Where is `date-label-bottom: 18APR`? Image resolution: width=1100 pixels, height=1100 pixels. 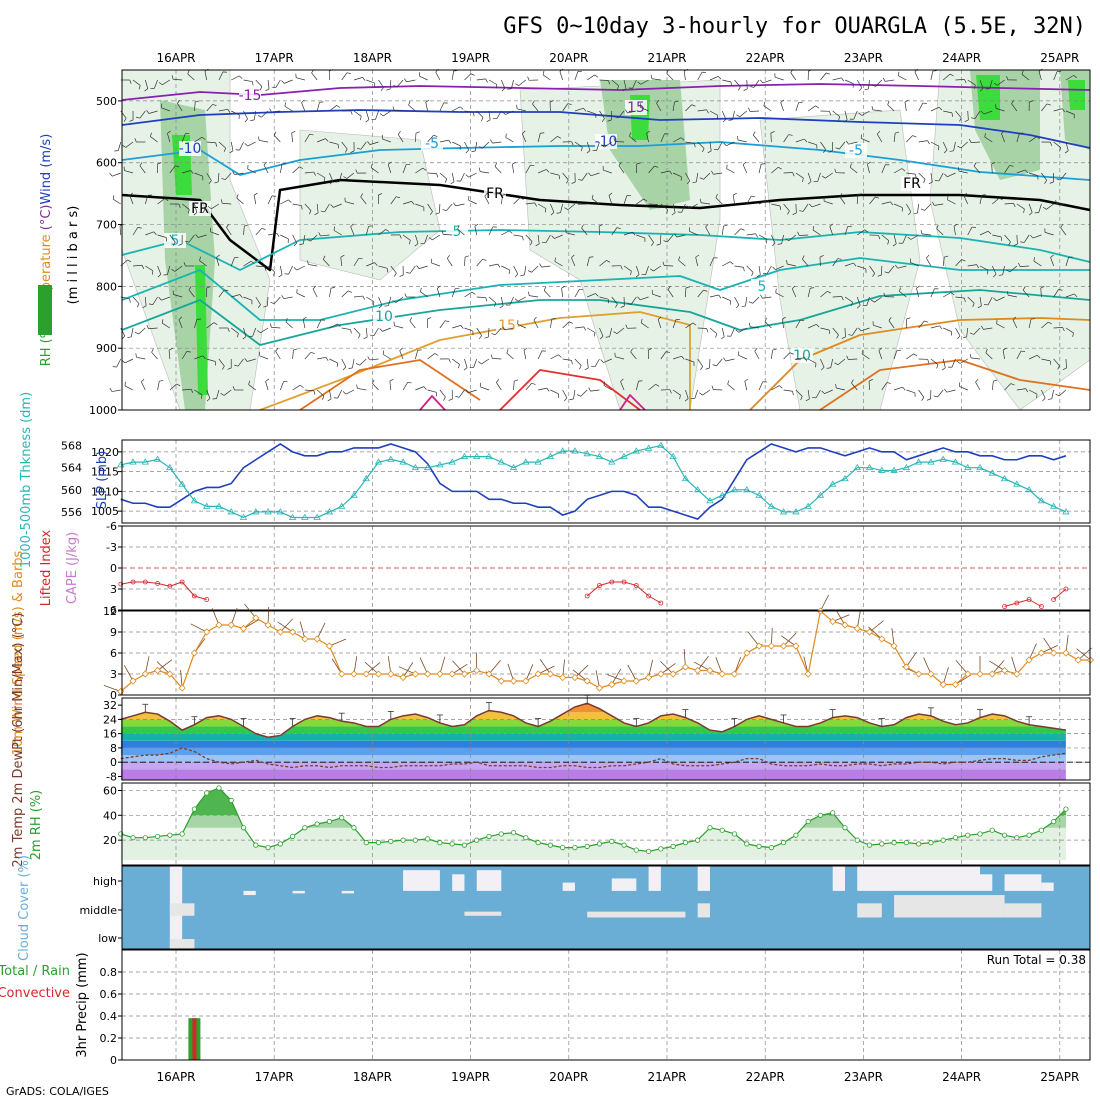 date-label-bottom: 18APR is located at coordinates (372, 1077).